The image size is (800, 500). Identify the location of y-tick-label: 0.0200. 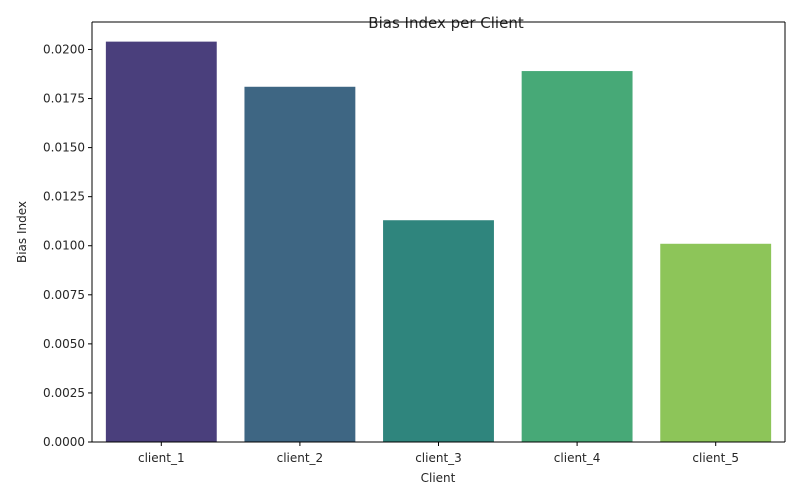
(64, 49).